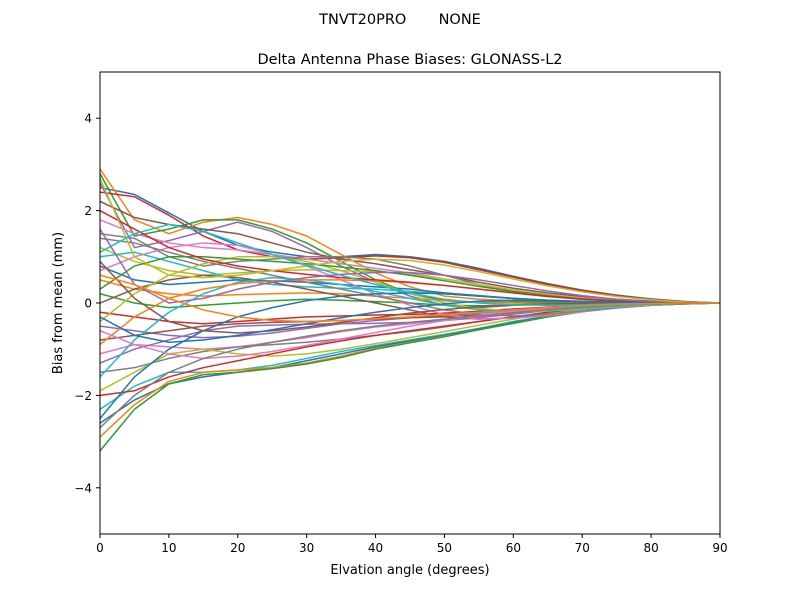 The height and width of the screenshot is (605, 800). Describe the element at coordinates (444, 548) in the screenshot. I see `x-tick-label: 50` at that location.